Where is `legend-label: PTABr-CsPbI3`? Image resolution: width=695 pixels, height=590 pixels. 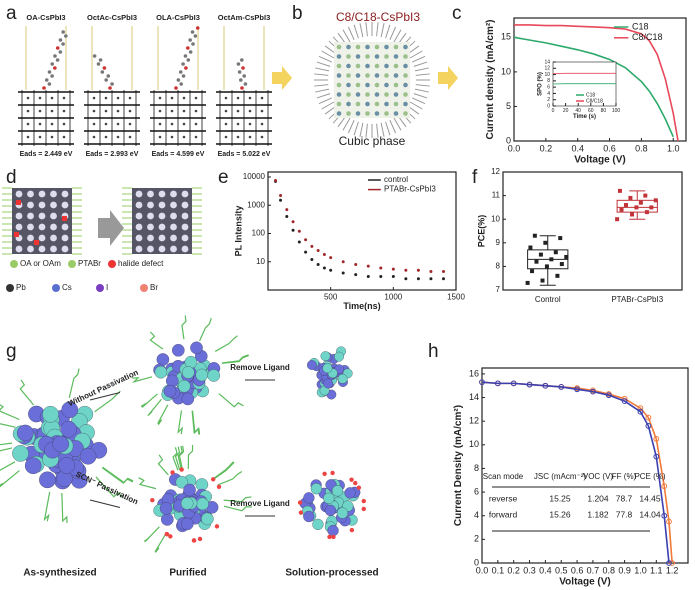 legend-label: PTABr-CsPbI3 is located at coordinates (410, 189).